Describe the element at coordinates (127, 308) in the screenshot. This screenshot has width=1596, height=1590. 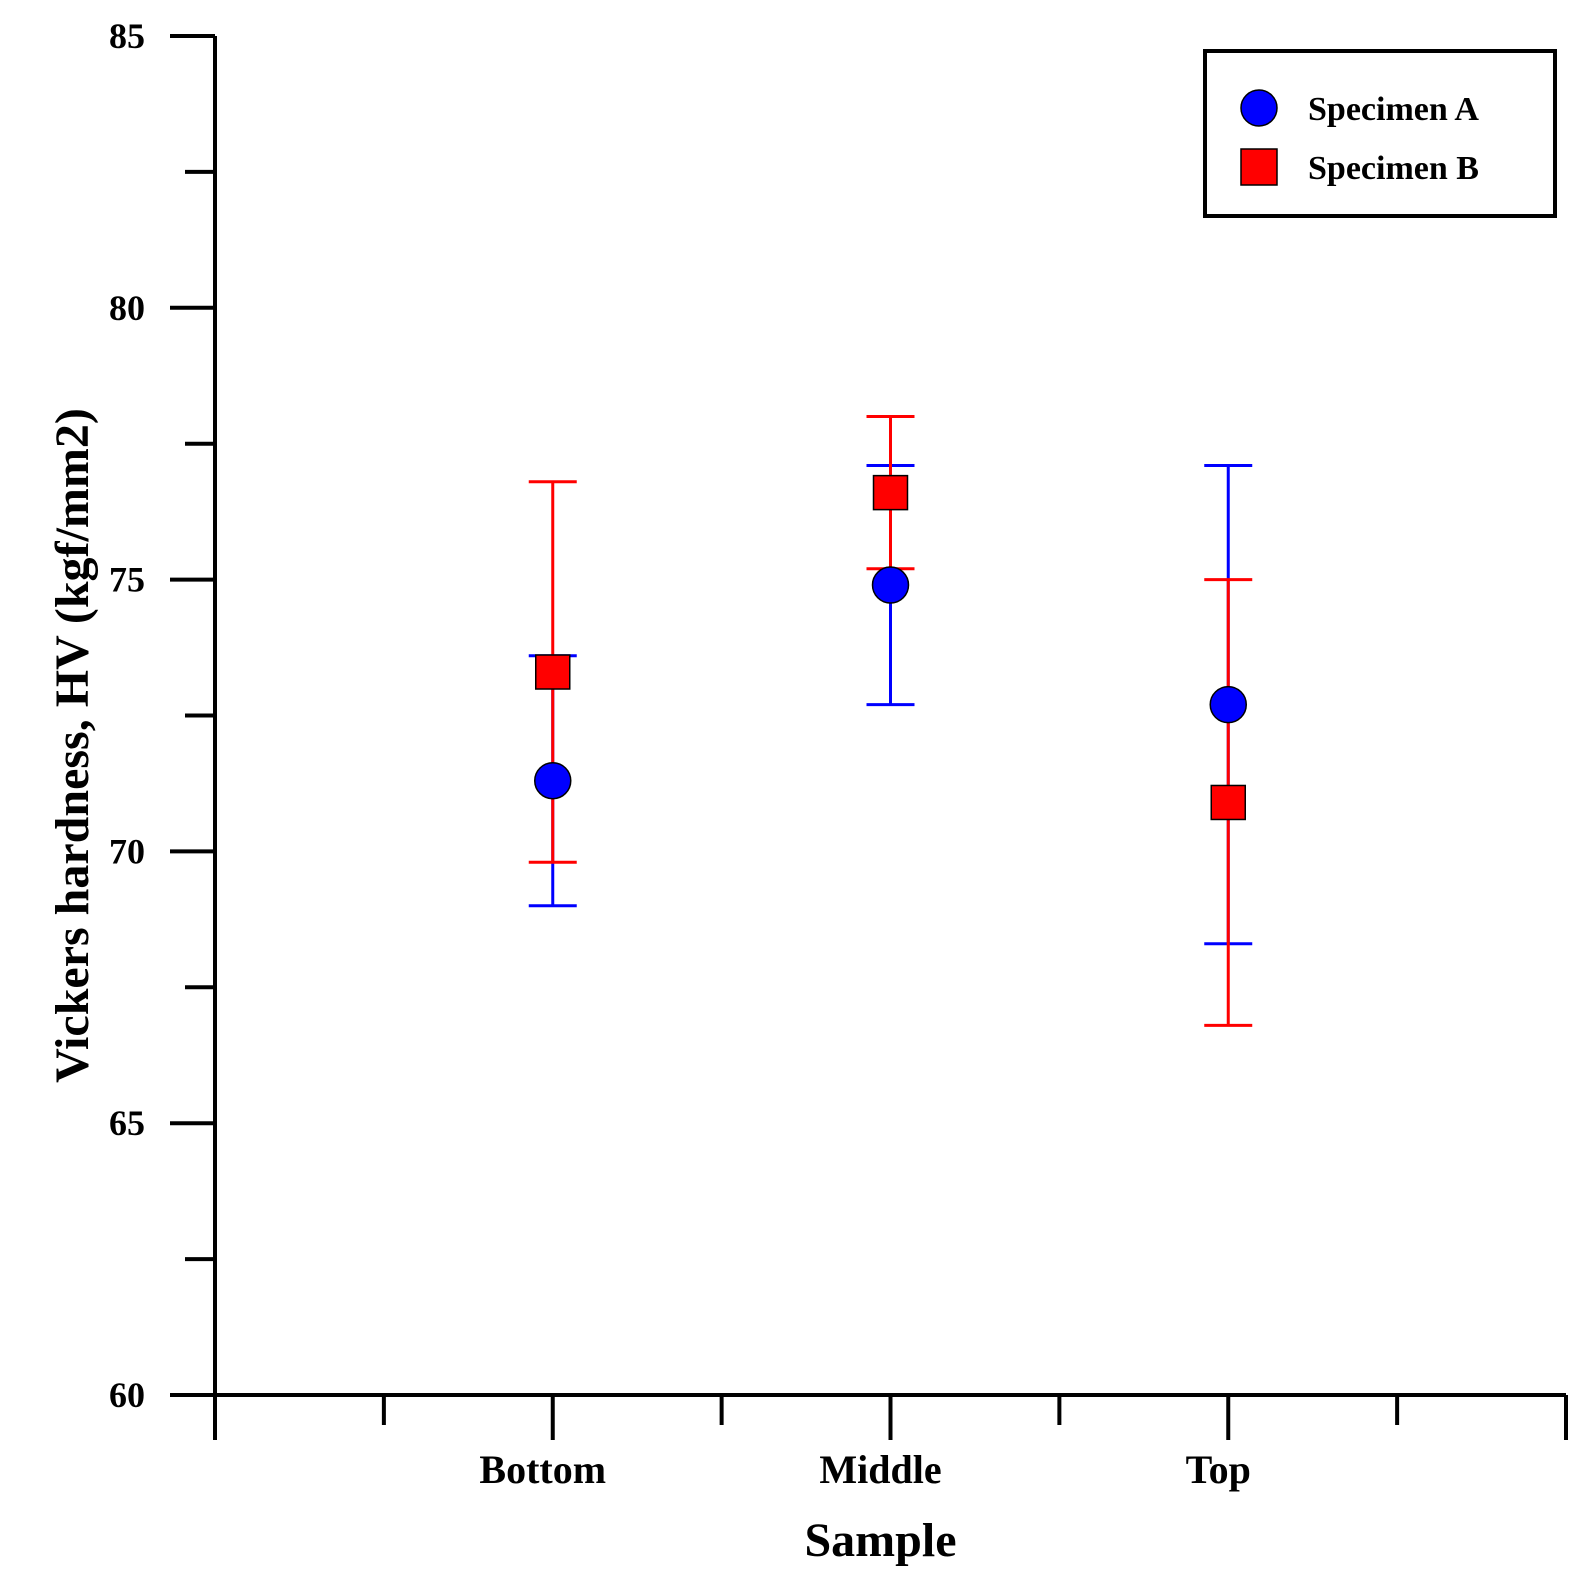
I see `y-tick-label: 80` at that location.